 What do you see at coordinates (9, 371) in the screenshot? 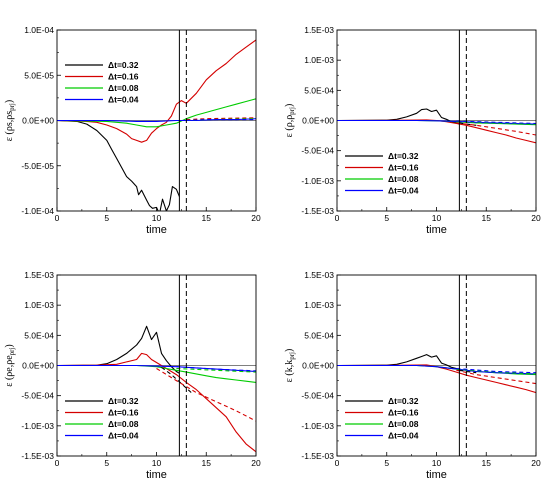
I see `y-axis-label-main: ε (ρe,ρe` at bounding box center [9, 371].